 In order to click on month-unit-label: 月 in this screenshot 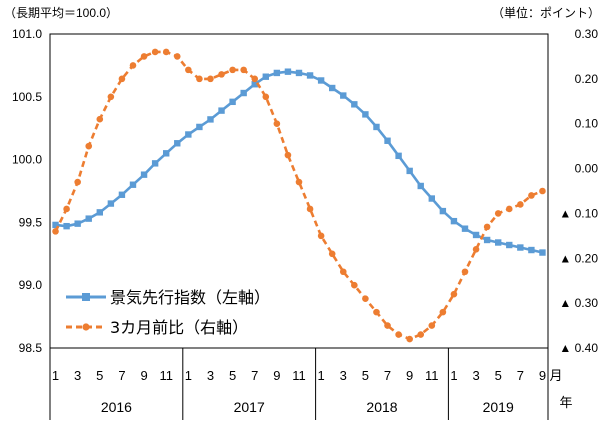, I will do `click(555, 375)`.